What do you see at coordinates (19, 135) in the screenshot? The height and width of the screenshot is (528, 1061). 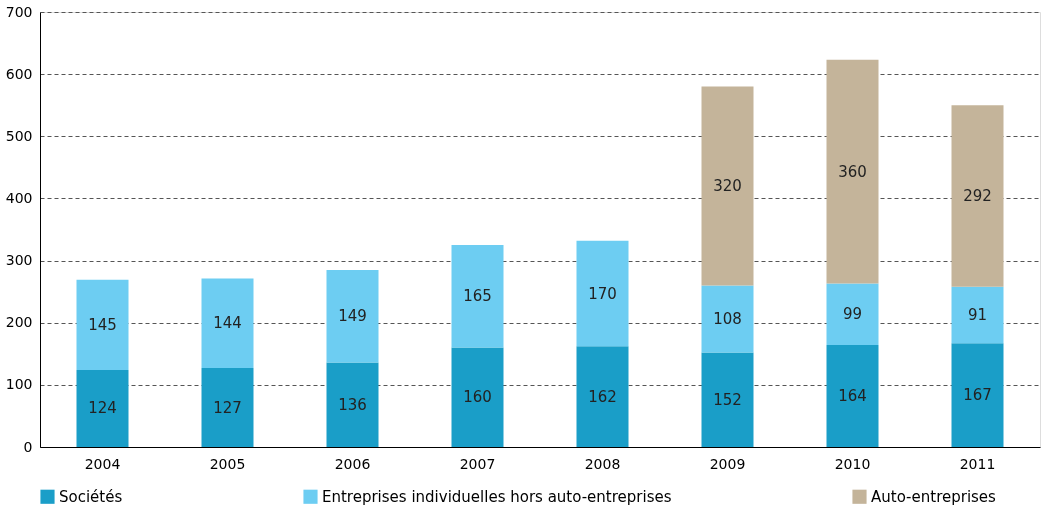 I see `y-tick-label: 500` at bounding box center [19, 135].